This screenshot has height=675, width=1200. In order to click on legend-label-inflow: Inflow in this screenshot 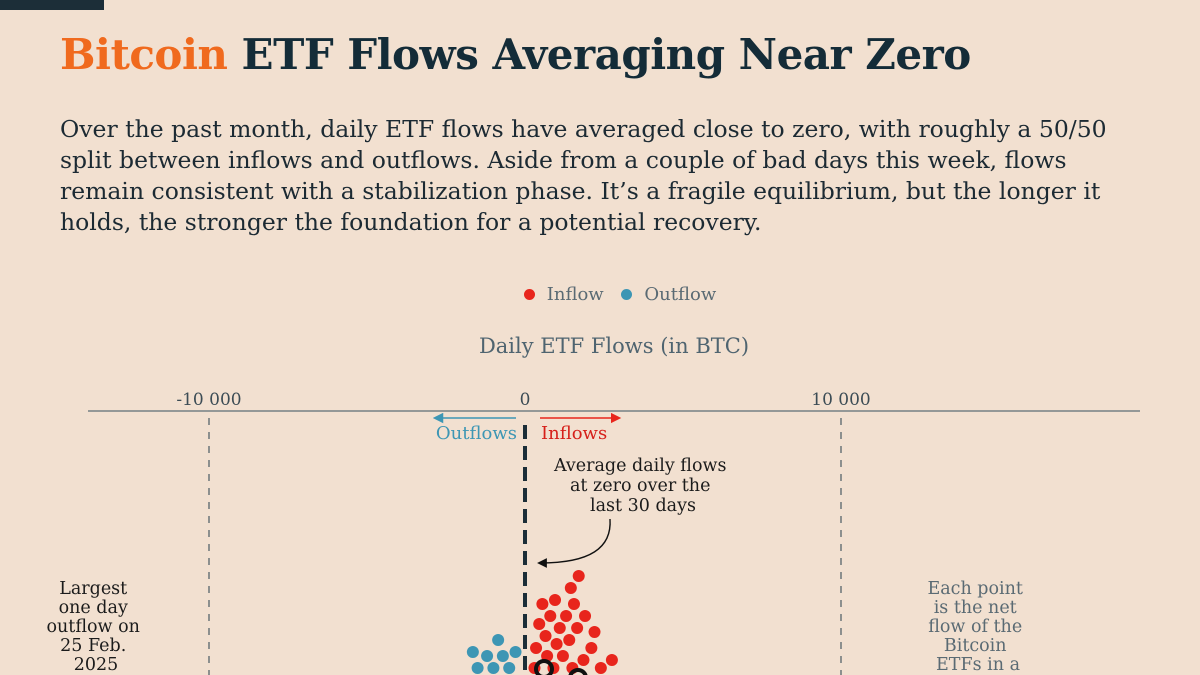, I will do `click(575, 294)`.